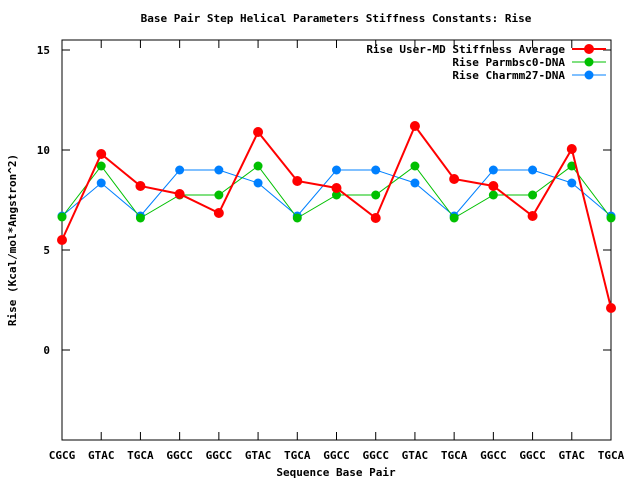  What do you see at coordinates (508, 62) in the screenshot?
I see `legend-label: Rise Parmbsc0-DNA` at bounding box center [508, 62].